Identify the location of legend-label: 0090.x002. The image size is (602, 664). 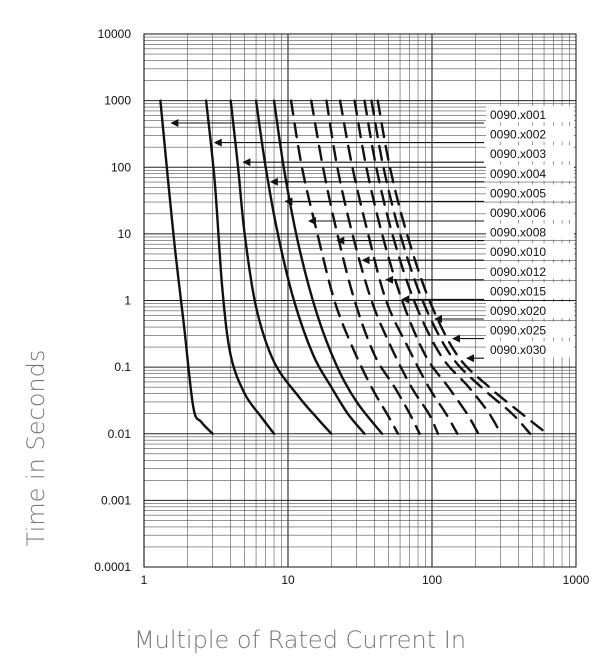
(518, 135).